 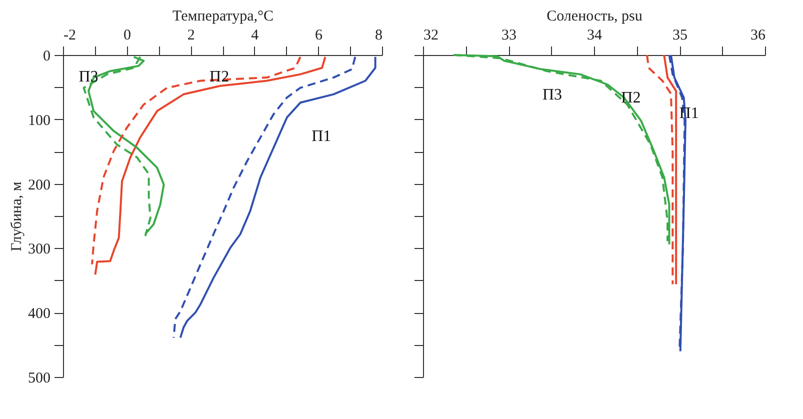 I want to click on y-tick-label: 0, so click(x=46, y=56).